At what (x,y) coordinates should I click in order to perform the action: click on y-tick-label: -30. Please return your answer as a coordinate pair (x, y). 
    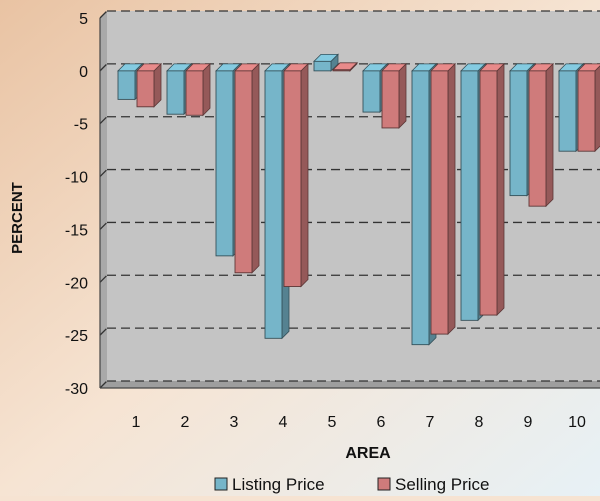
    Looking at the image, I should click on (76, 389).